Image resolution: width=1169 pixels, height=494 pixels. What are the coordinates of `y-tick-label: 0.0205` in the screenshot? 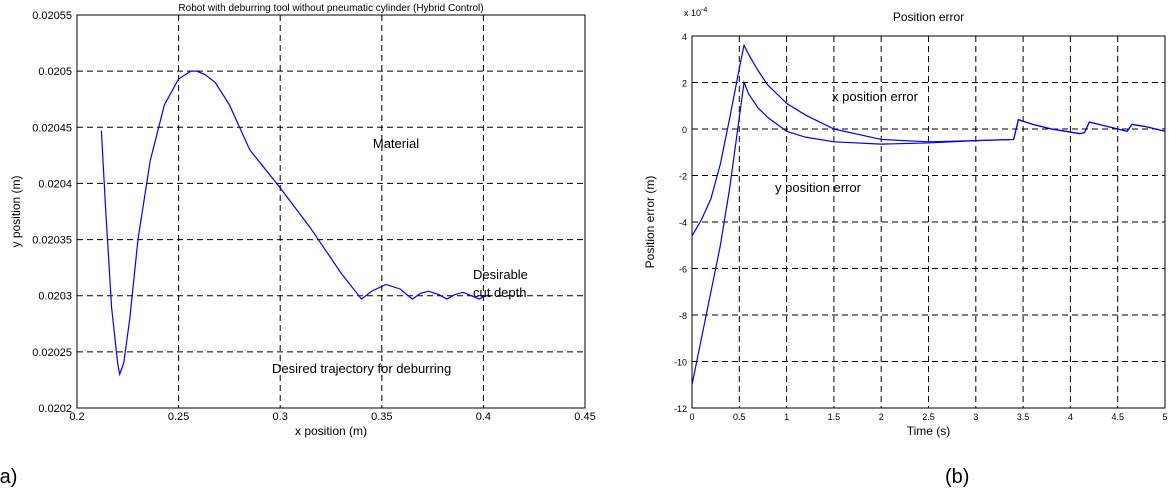 It's located at (55, 72).